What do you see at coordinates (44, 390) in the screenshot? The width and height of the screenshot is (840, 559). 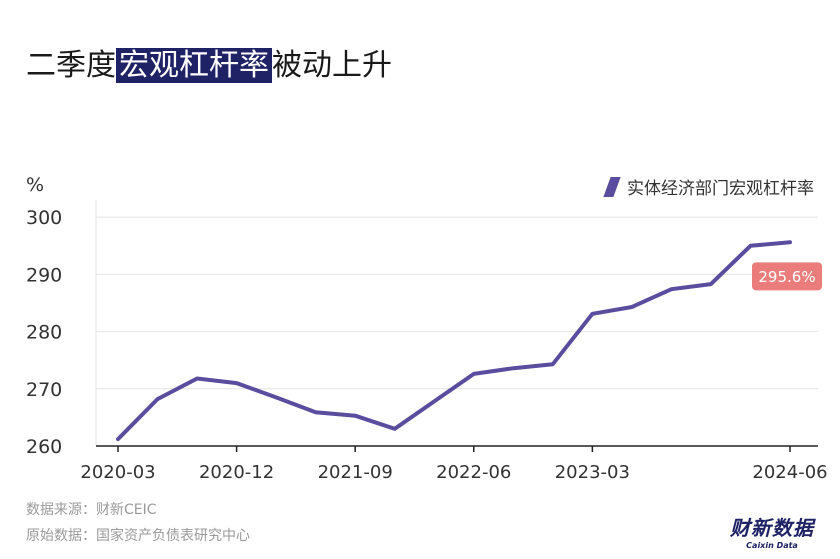 I see `y-tick-270: 270` at bounding box center [44, 390].